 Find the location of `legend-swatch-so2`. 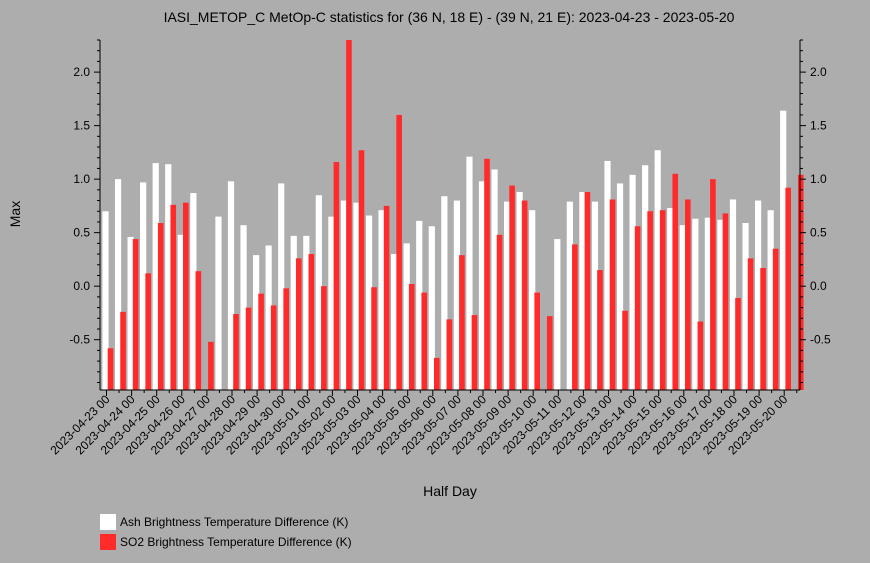

legend-swatch-so2 is located at coordinates (108, 542).